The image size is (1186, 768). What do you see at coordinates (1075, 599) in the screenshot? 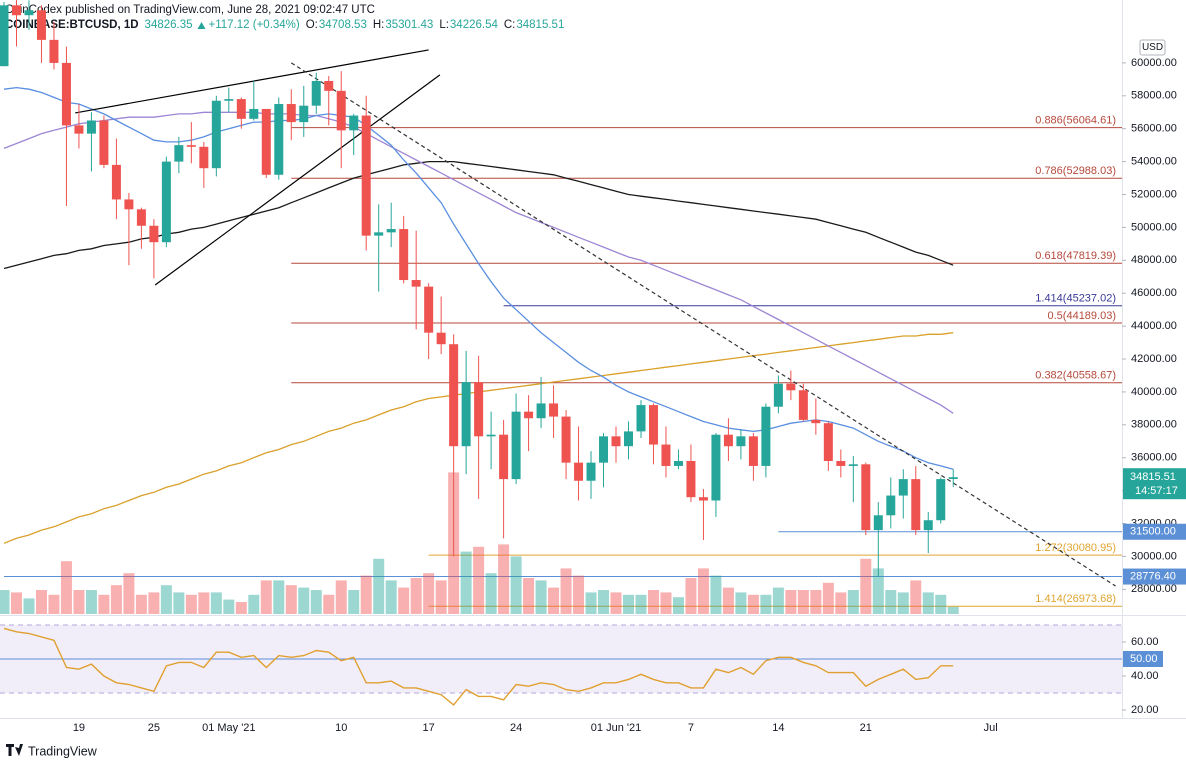
I see `level-label: 1.414(26973.68)` at bounding box center [1075, 599].